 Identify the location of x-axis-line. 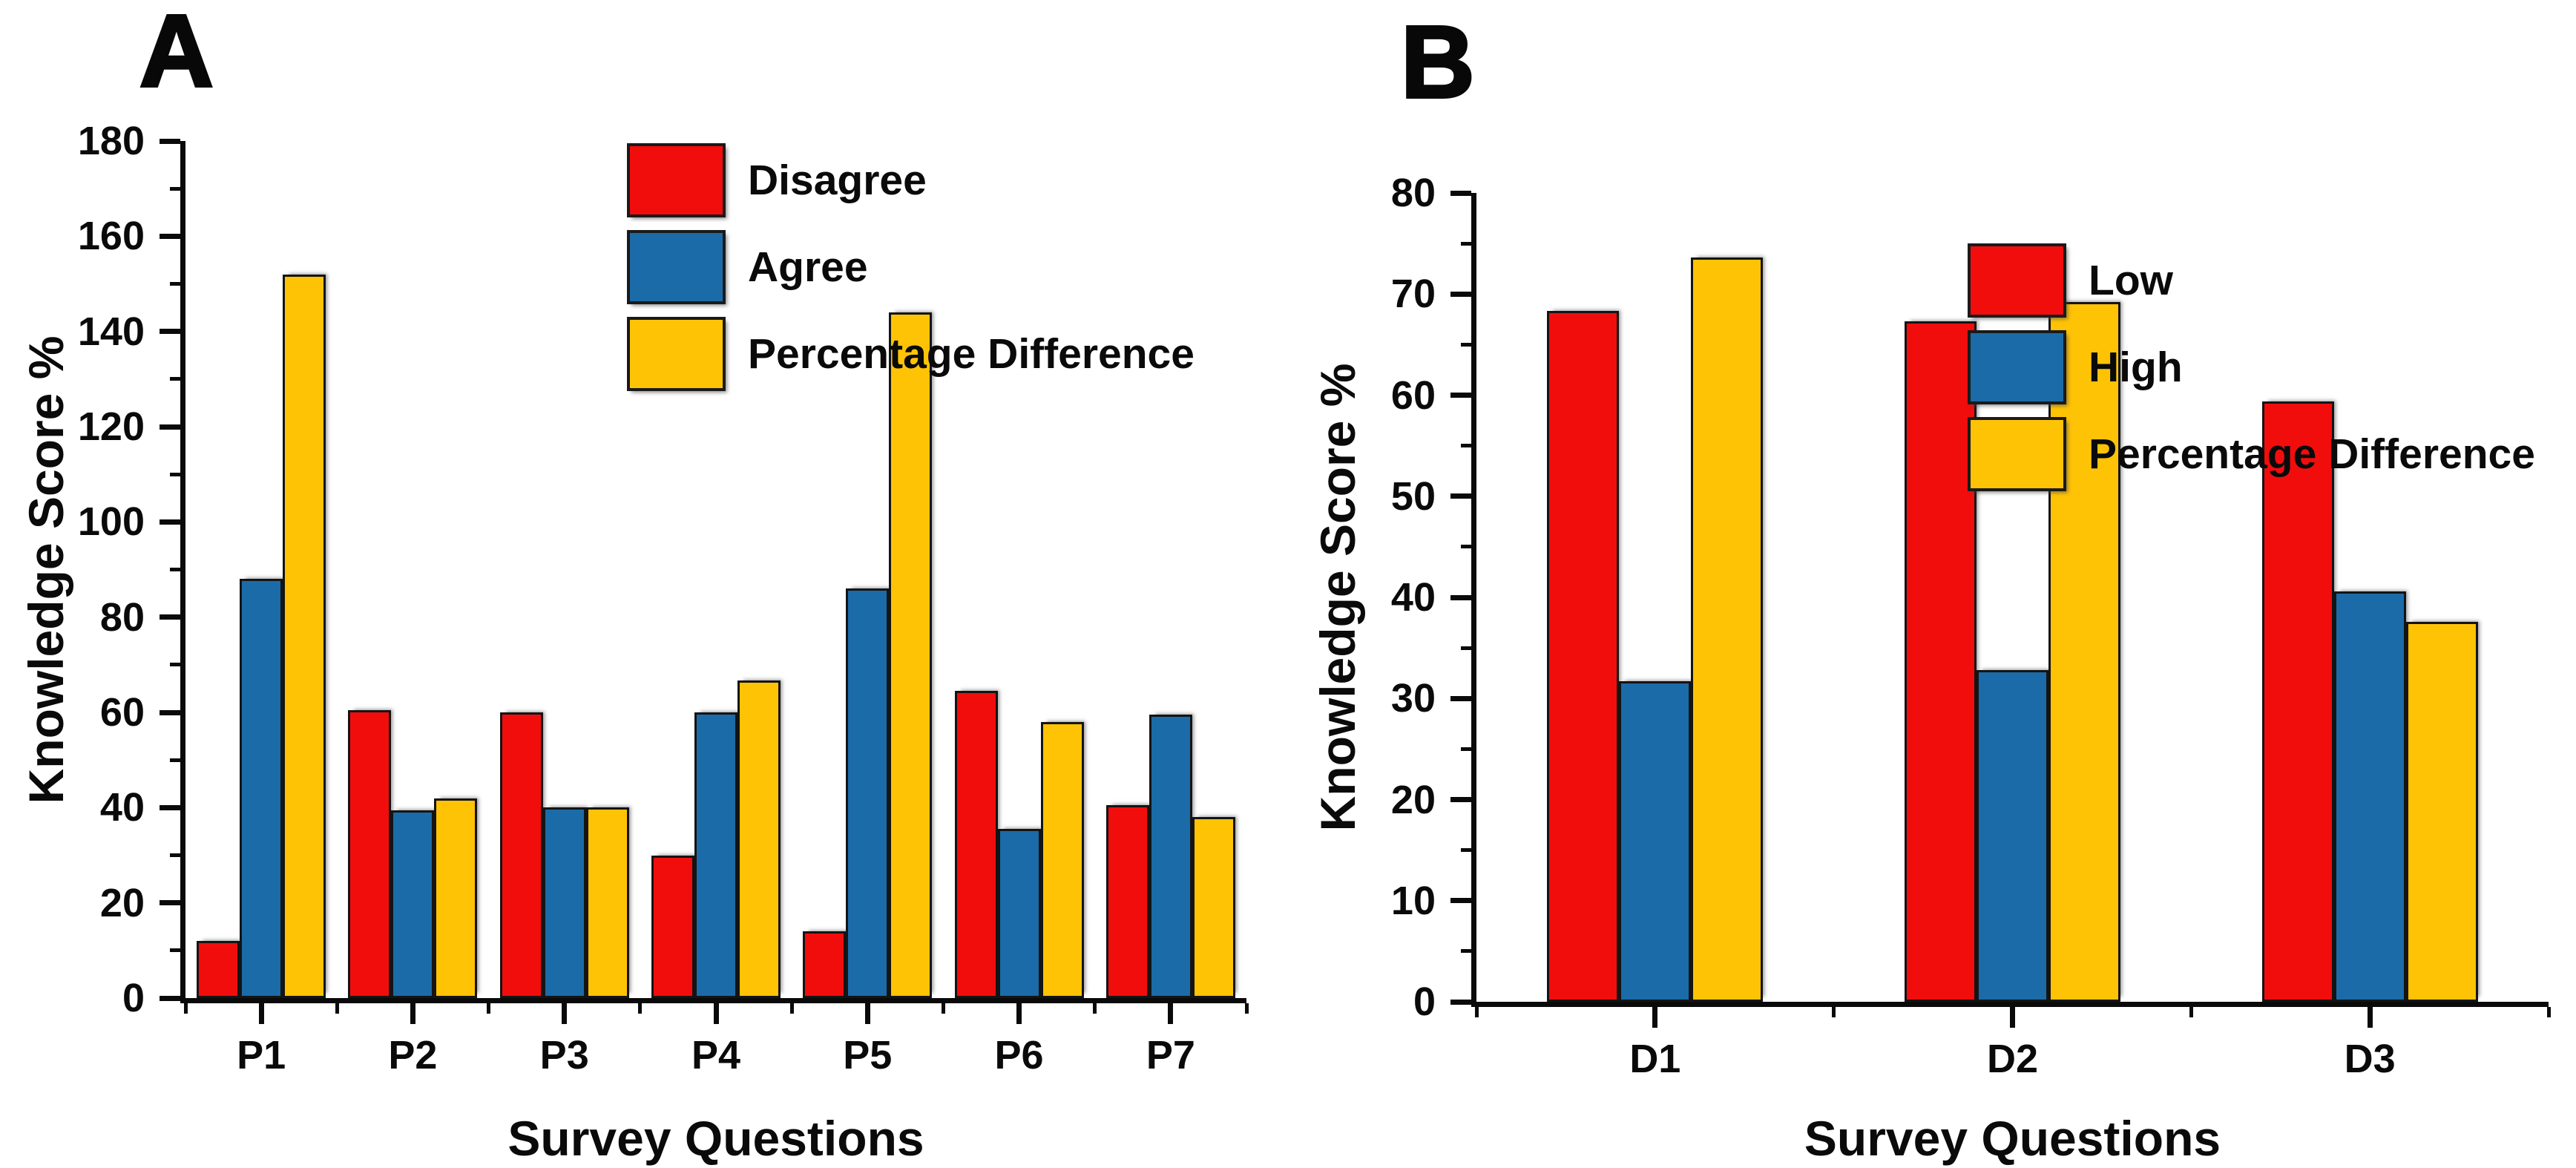
(2010, 1004).